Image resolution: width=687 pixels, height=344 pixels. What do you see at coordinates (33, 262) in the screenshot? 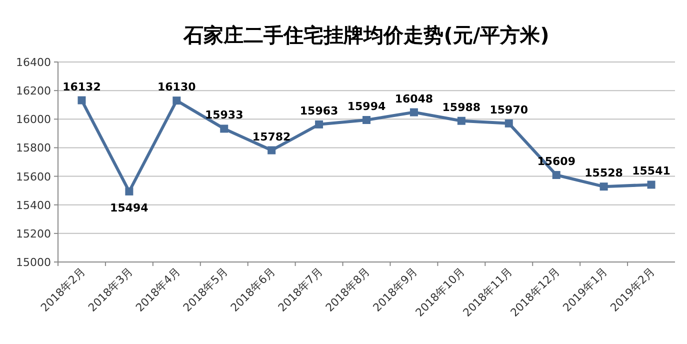
I see `y-tick-label: 15000` at bounding box center [33, 262].